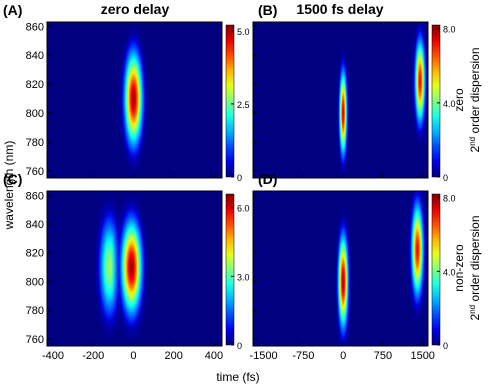 This screenshot has height=391, width=500. I want to click on colorbar-tick-label: 2.5, so click(243, 105).